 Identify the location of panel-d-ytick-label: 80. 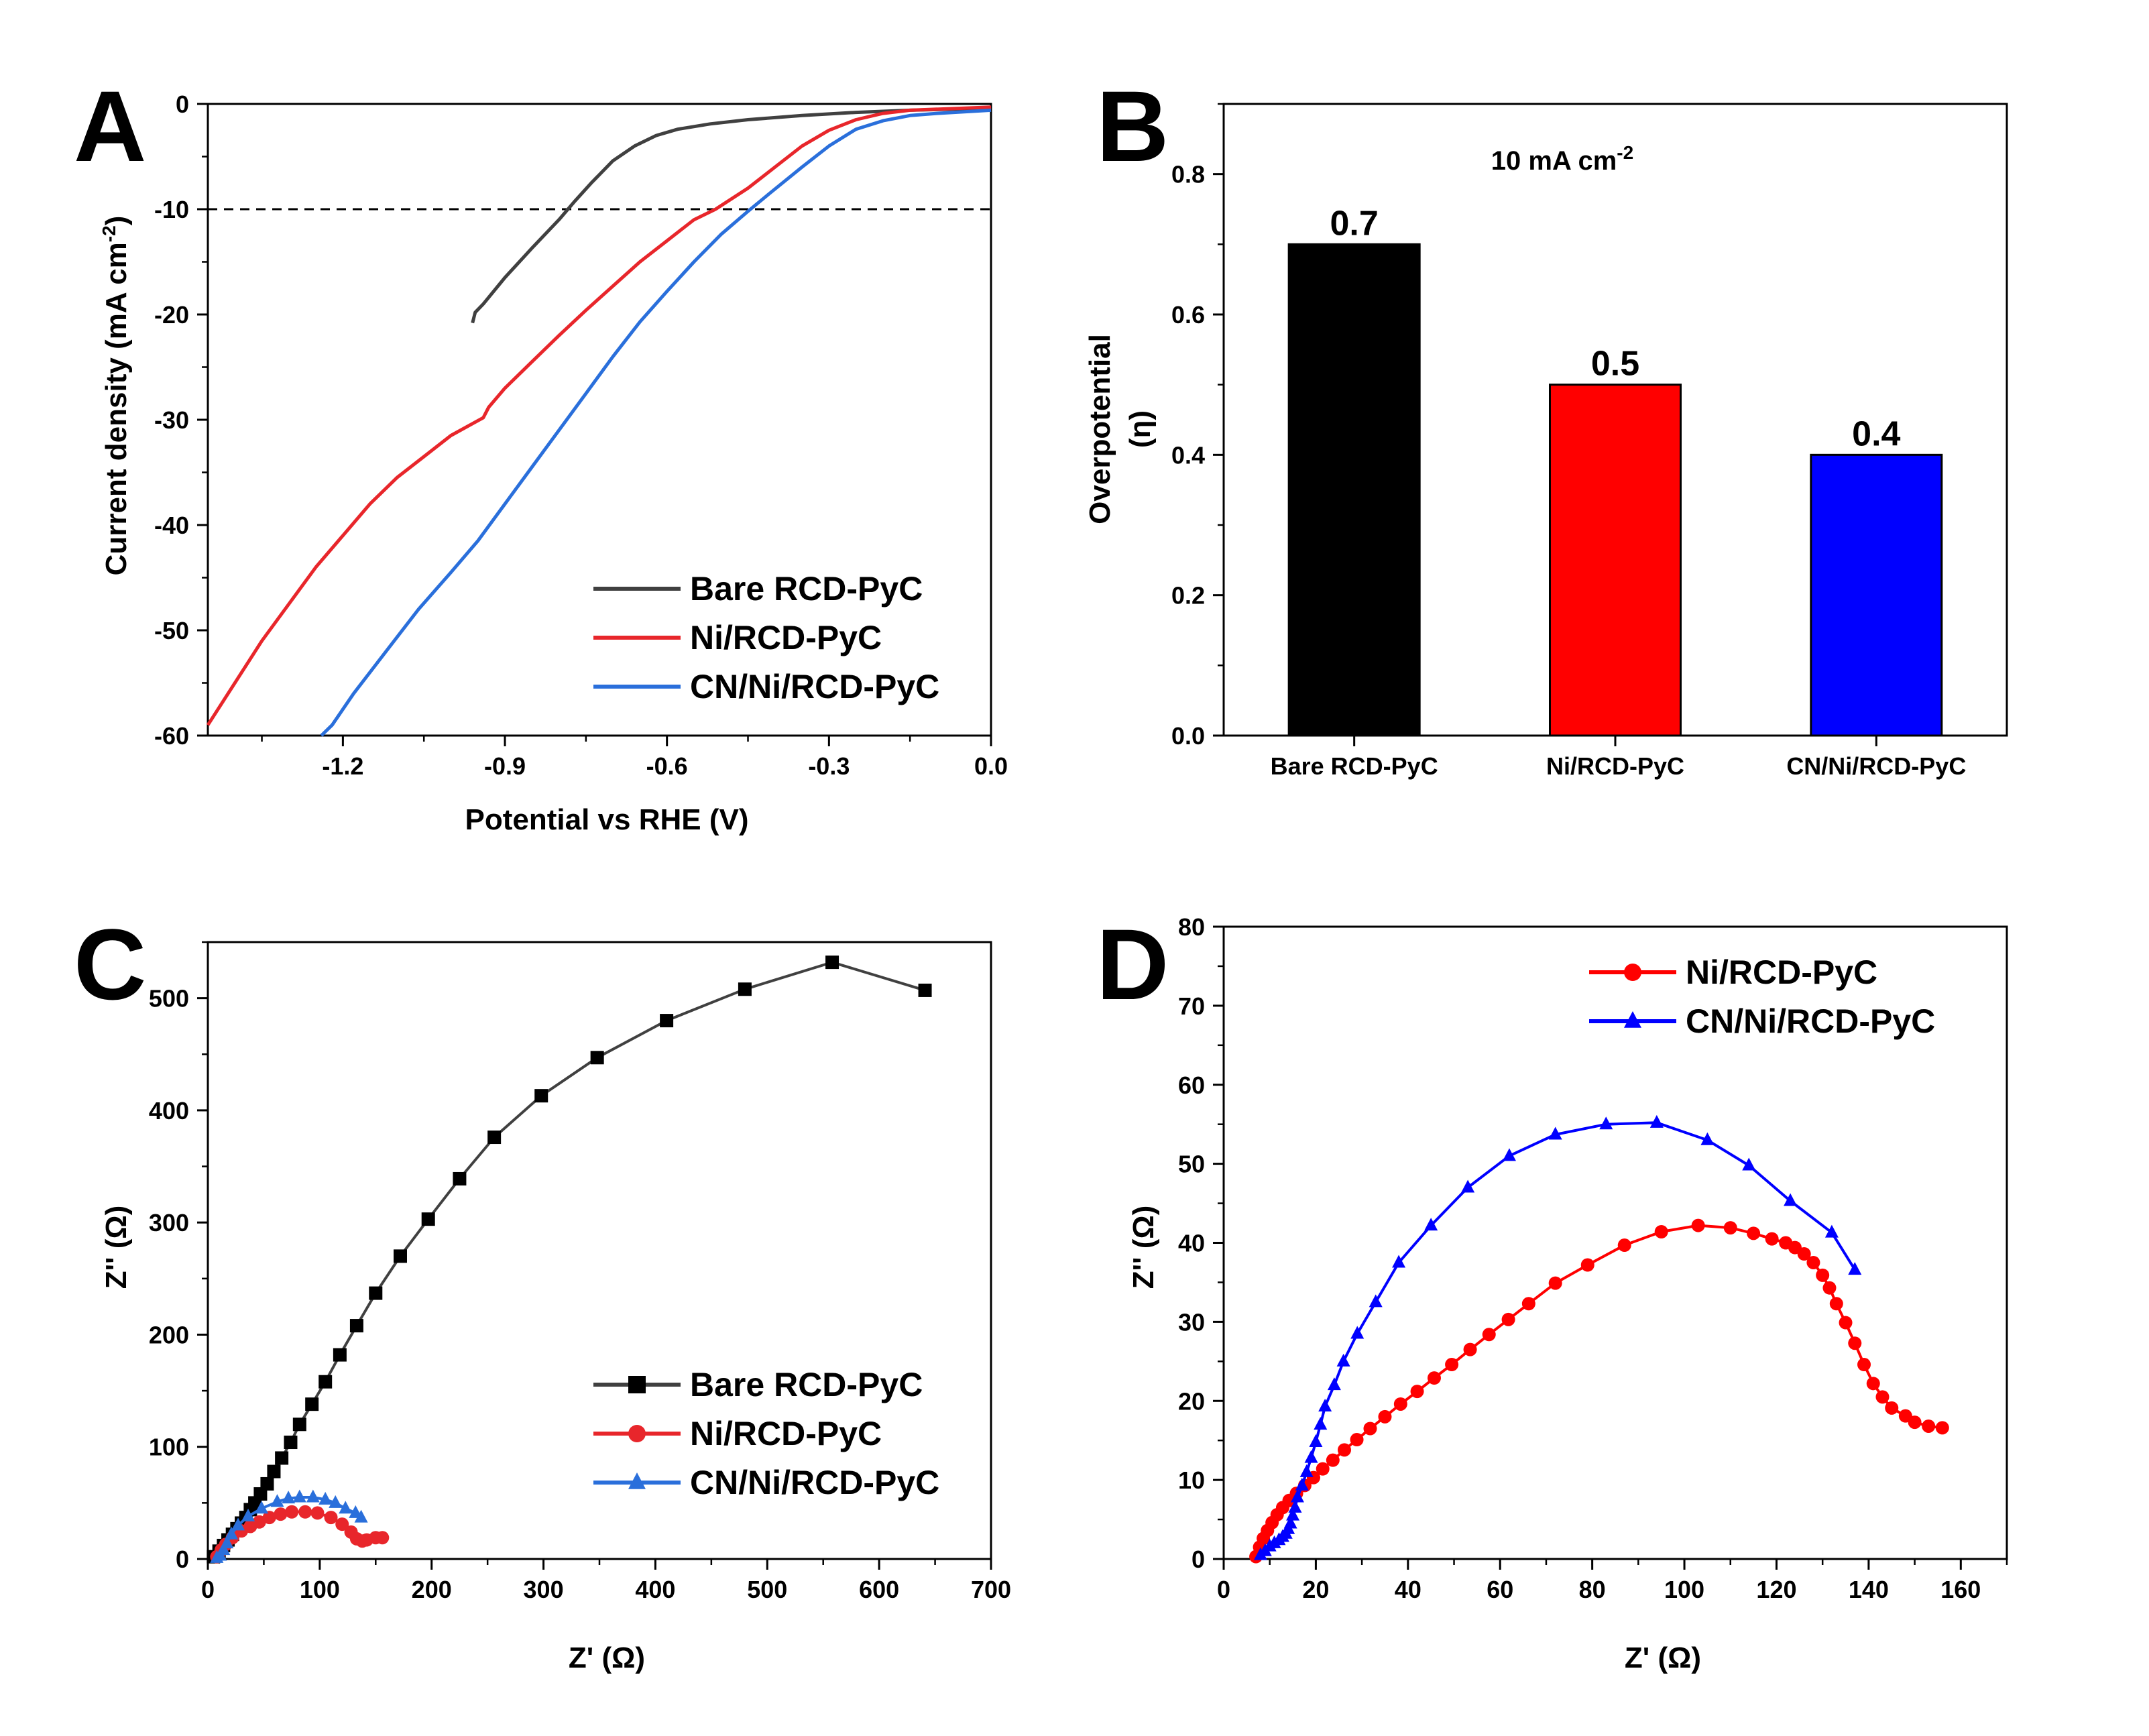
(1192, 927).